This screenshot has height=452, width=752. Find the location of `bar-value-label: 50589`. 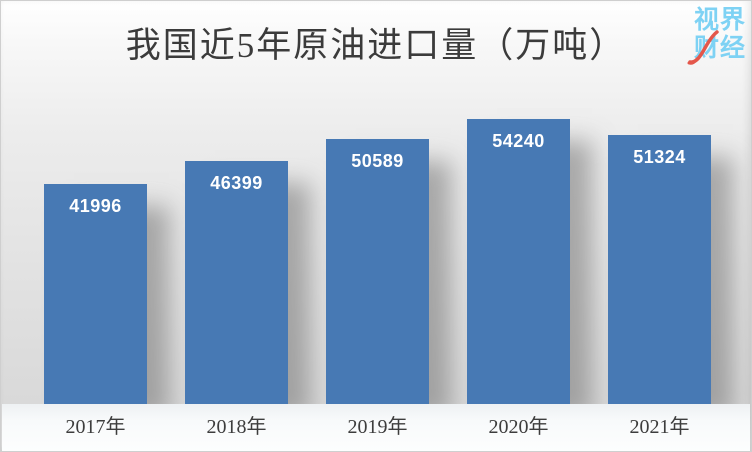

bar-value-label: 50589 is located at coordinates (377, 161).